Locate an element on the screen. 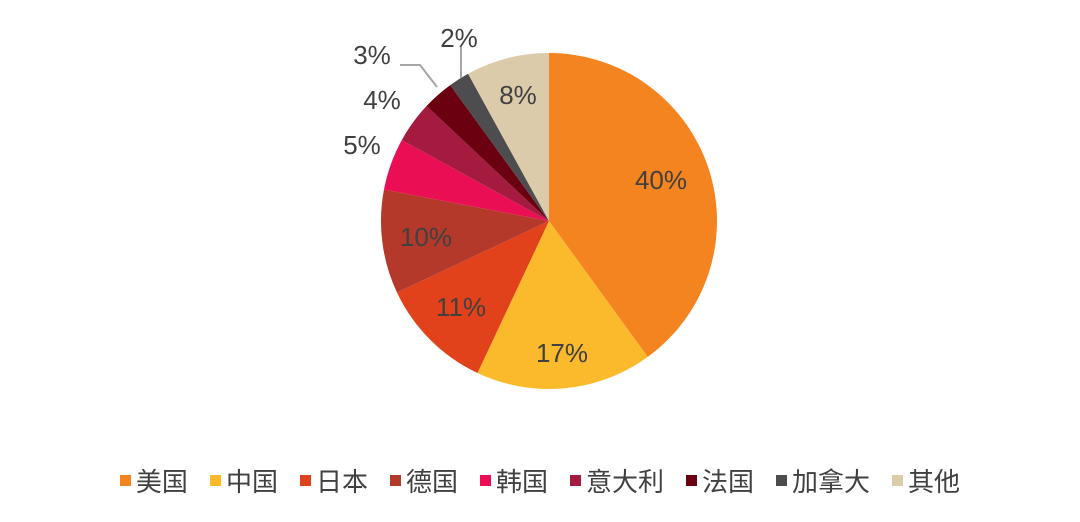 The image size is (1080, 522). legend-item: 中国 is located at coordinates (243, 480).